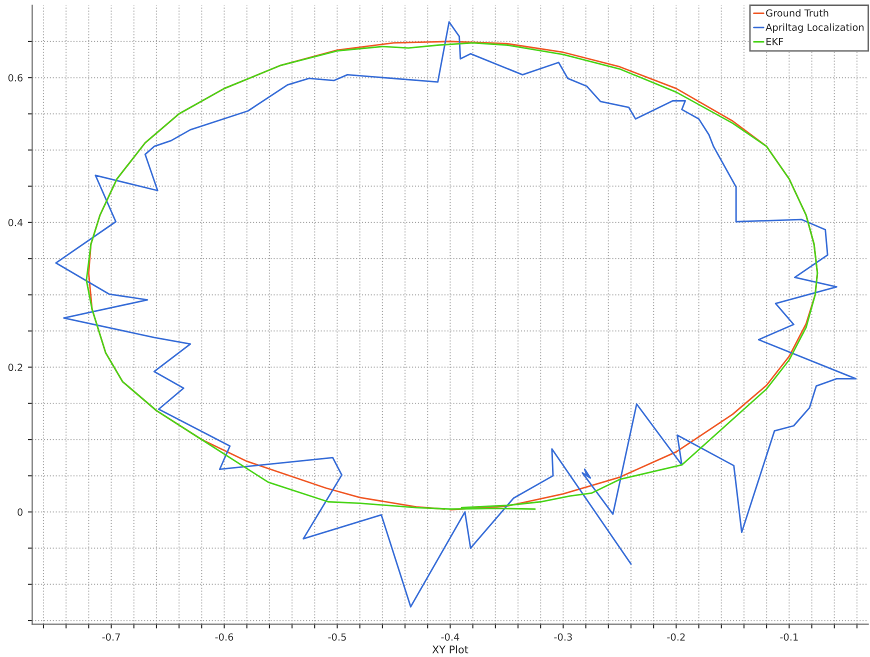 The image size is (870, 657). Describe the element at coordinates (450, 637) in the screenshot. I see `x-tick-label: -0.4` at that location.